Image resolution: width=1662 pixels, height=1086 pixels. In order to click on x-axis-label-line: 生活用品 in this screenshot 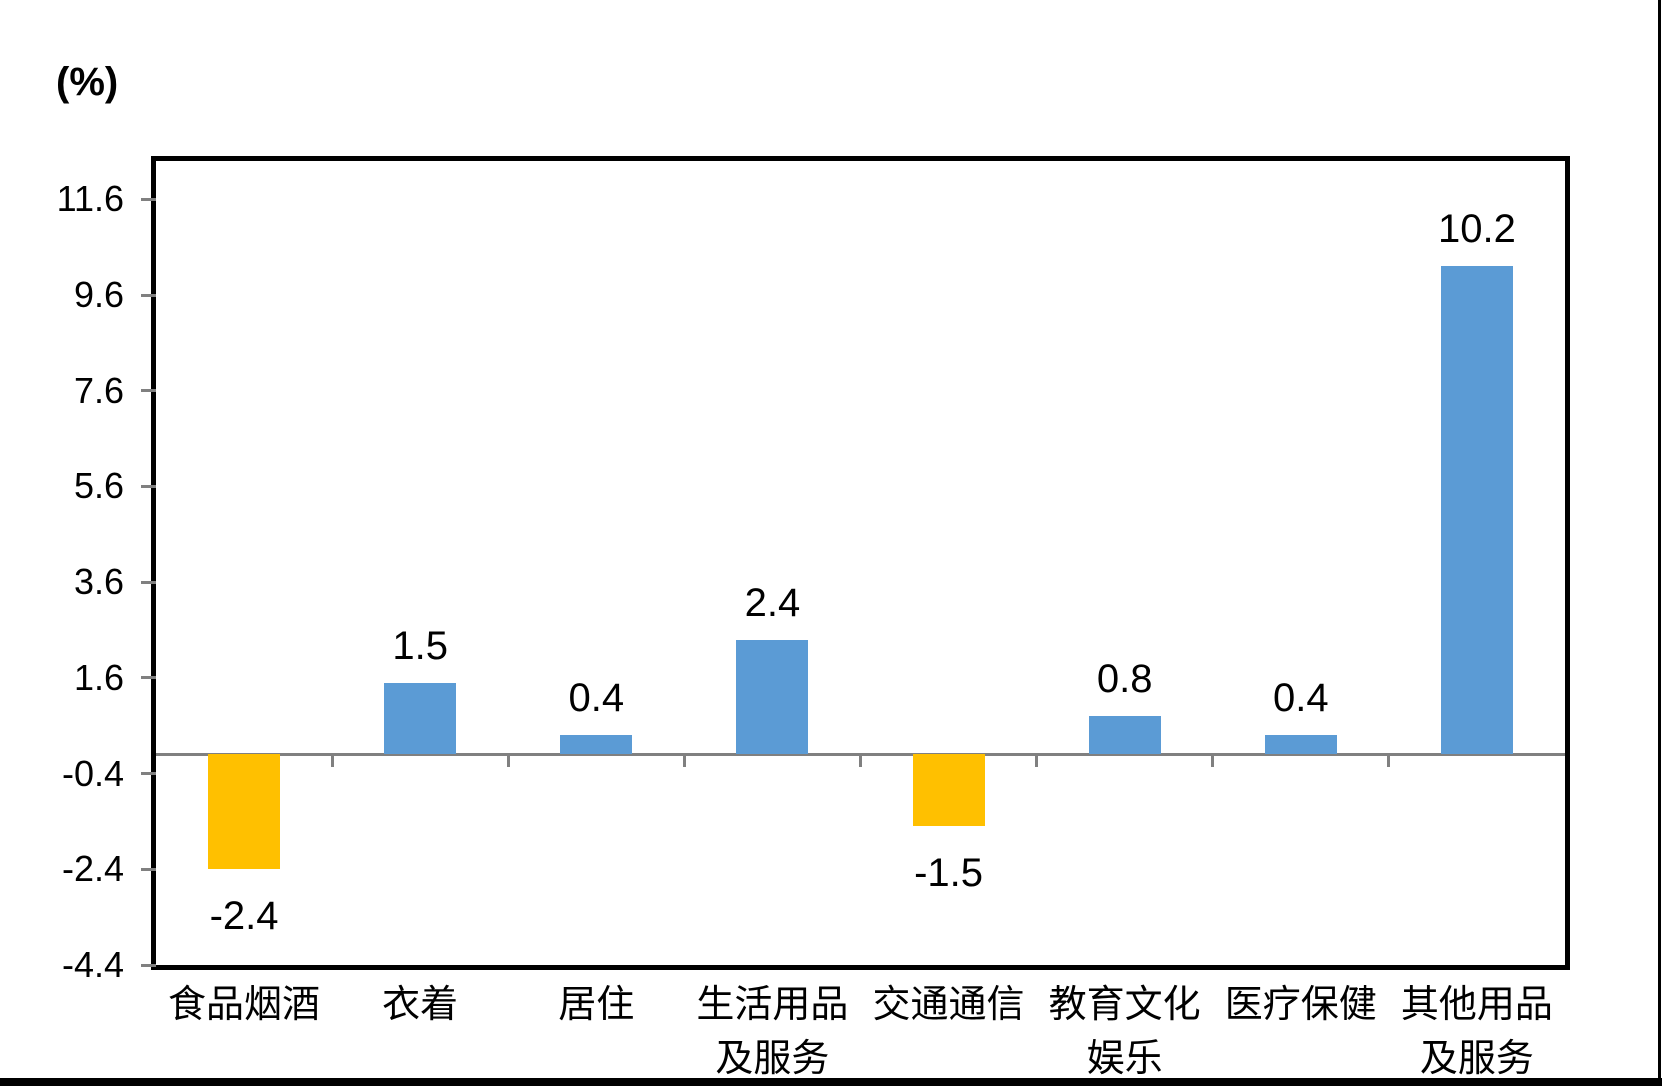, I will do `click(772, 1005)`.